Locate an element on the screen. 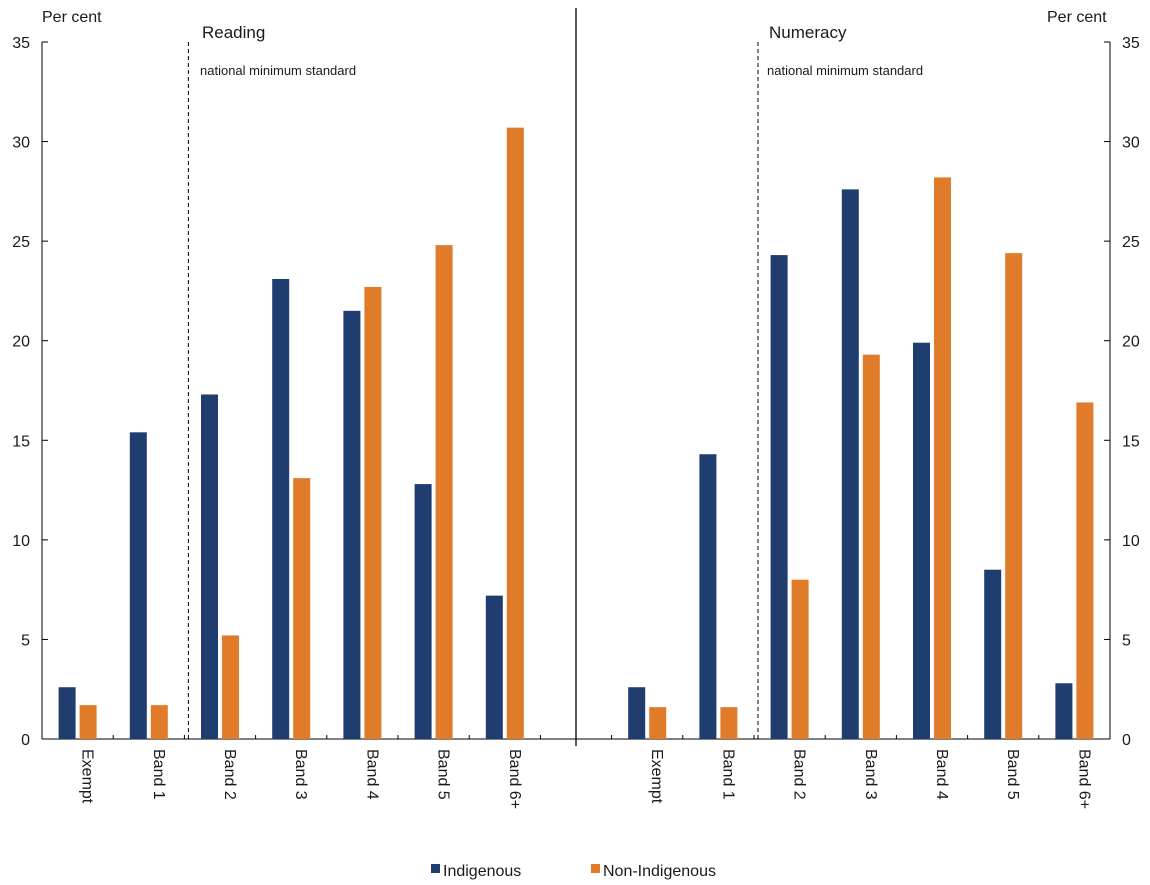  y-tick-label-left: 5 is located at coordinates (25, 640).